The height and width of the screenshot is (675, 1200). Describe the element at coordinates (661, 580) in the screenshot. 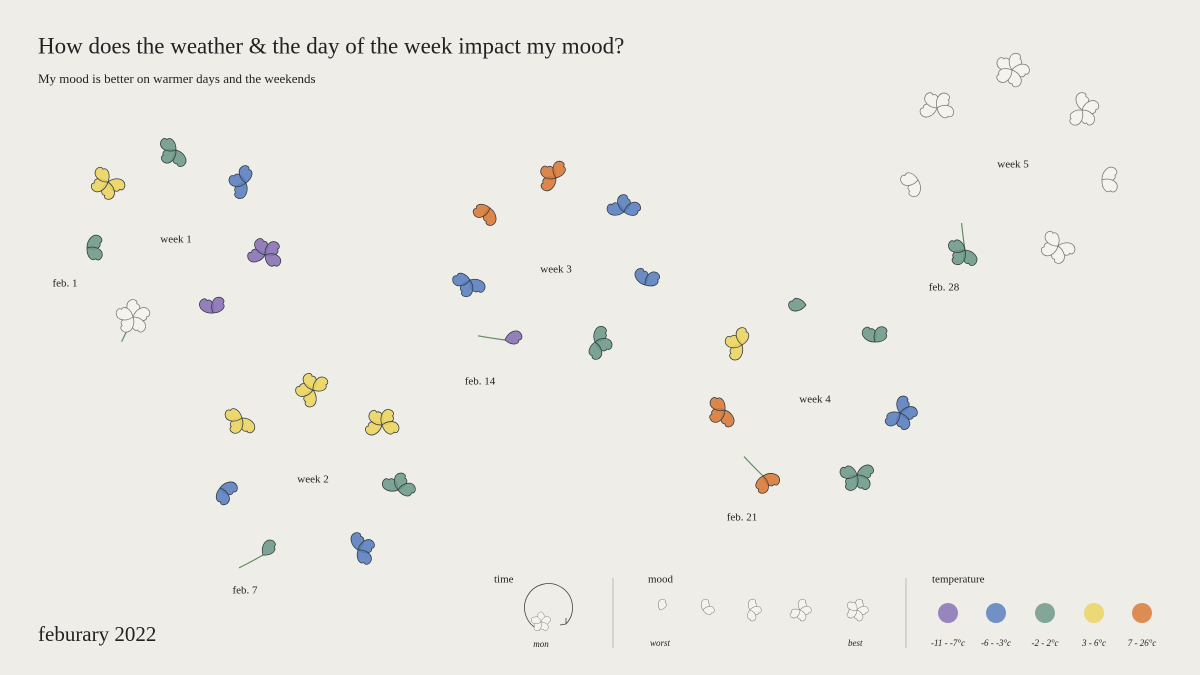

I see `legend-mood-title: mood` at that location.